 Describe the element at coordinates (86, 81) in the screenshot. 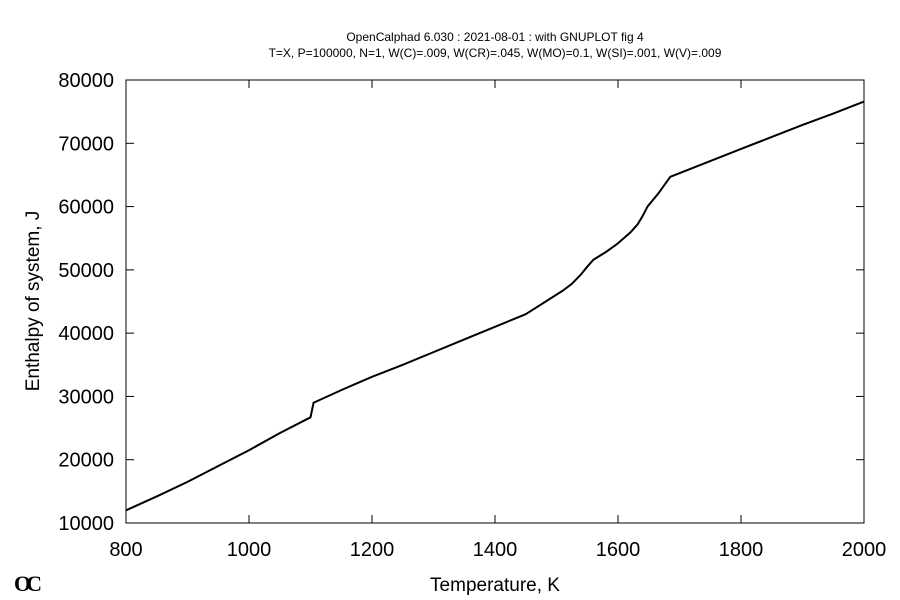

I see `y-tick-label: 80000` at that location.